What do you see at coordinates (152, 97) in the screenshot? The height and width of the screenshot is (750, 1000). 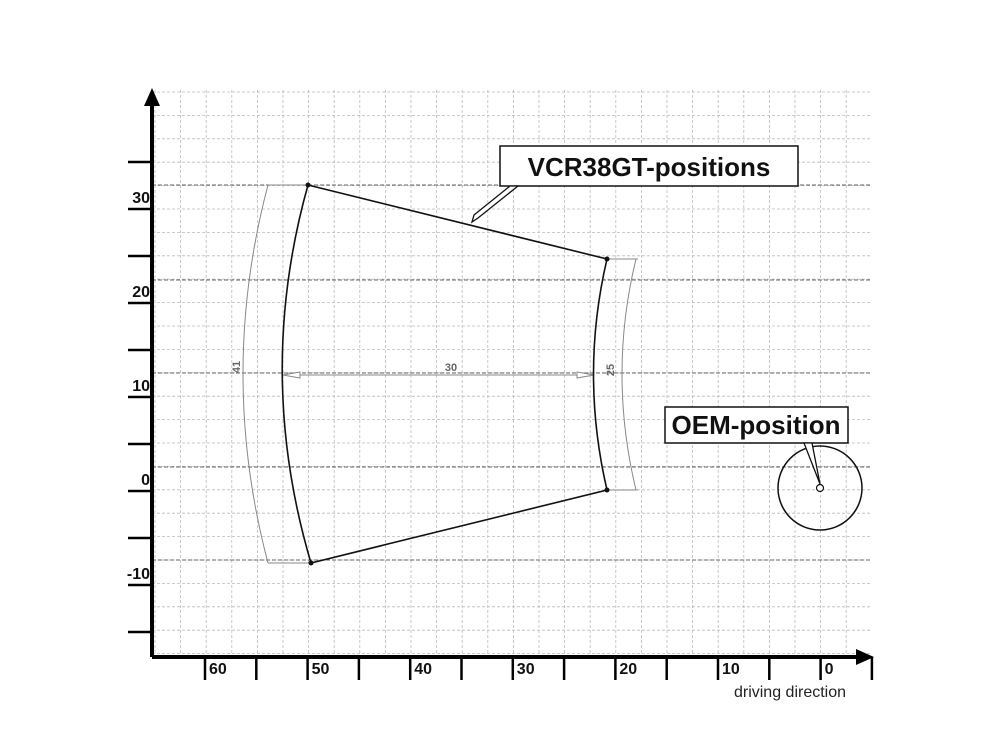 I see `y-axis-arrow` at bounding box center [152, 97].